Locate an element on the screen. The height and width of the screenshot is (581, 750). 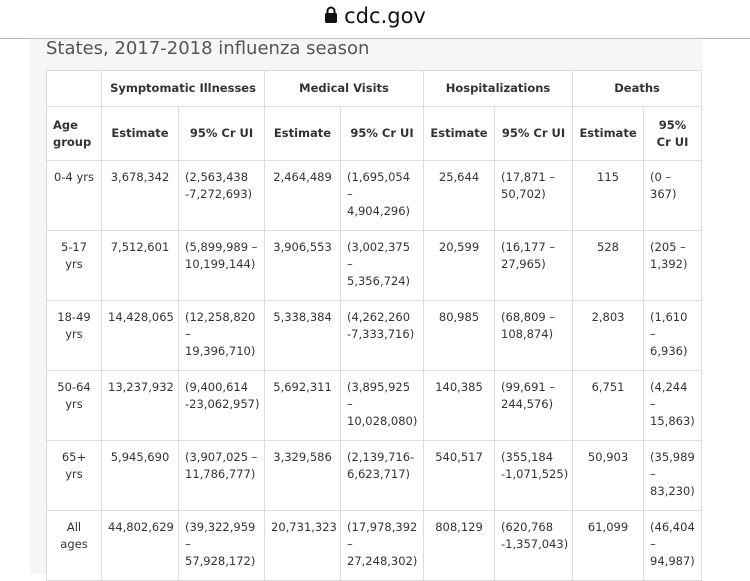
interval-cell: (35,989 – 83,230) is located at coordinates (673, 475).